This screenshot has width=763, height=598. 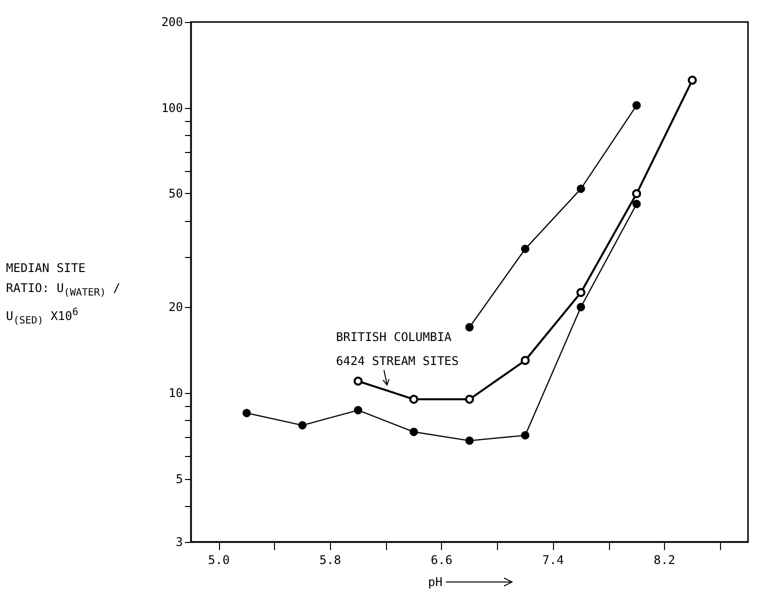 What do you see at coordinates (398, 349) in the screenshot?
I see `annotation: BRITISH COLUMBIA 6424 STREAM SITES` at bounding box center [398, 349].